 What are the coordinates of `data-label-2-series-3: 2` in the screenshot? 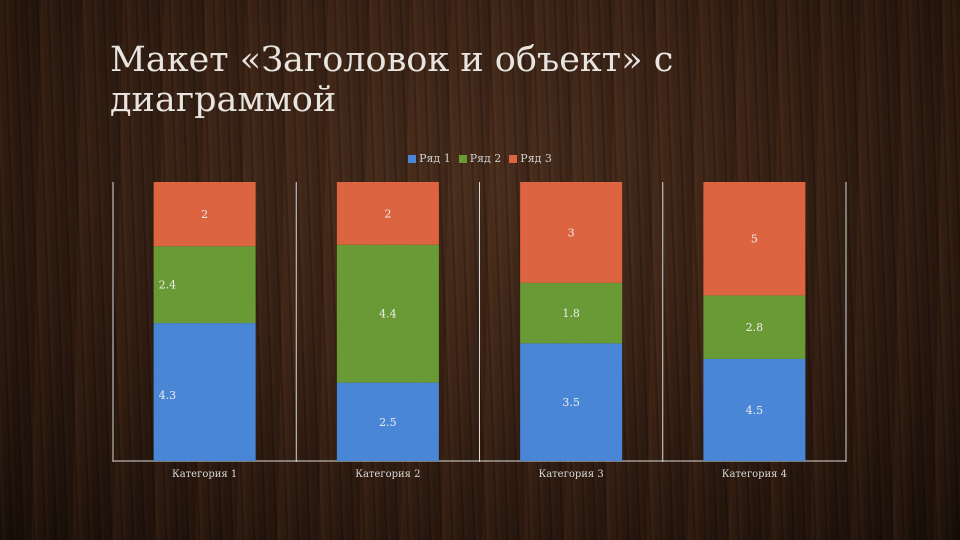 It's located at (387, 213).